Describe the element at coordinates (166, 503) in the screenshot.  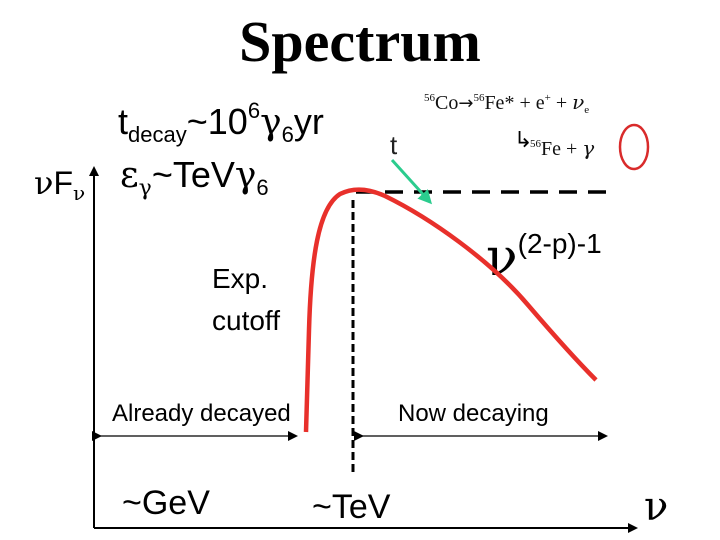
I see `x-tick-gev: ~GeV` at that location.